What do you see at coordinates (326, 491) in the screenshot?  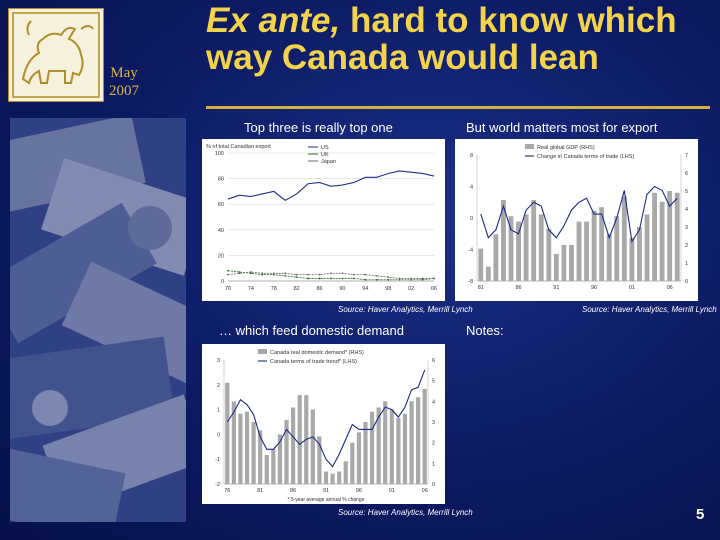 I see `x-tick-label: 91` at bounding box center [326, 491].